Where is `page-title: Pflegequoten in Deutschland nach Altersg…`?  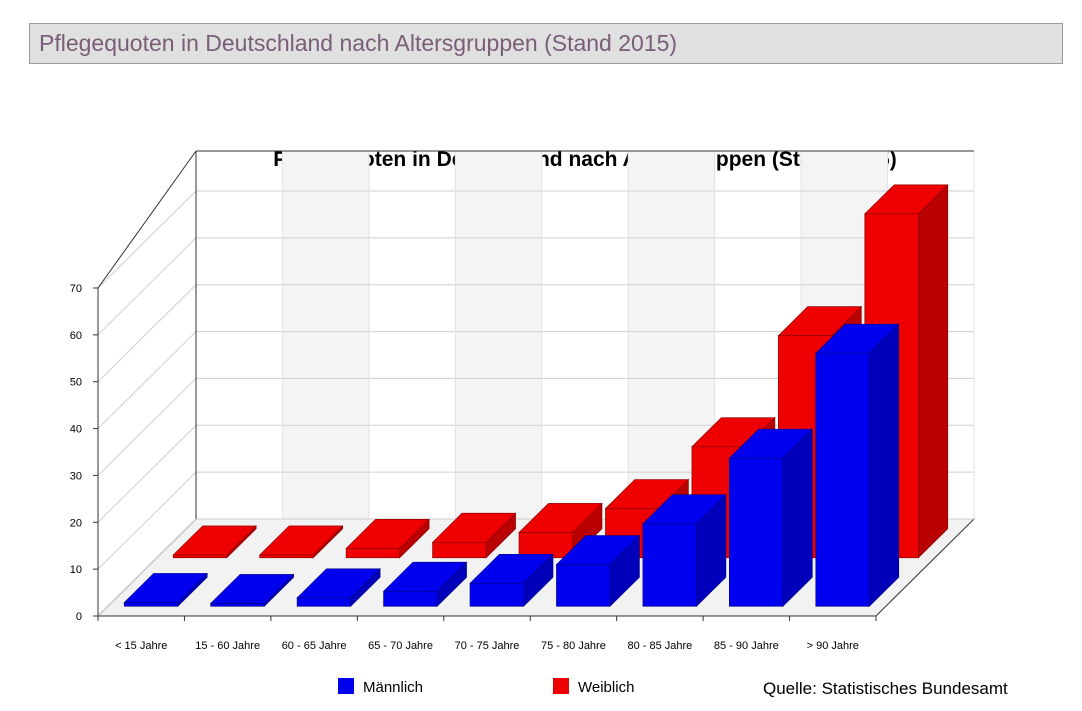
page-title: Pflegequoten in Deutschland nach Altersg… is located at coordinates (358, 43).